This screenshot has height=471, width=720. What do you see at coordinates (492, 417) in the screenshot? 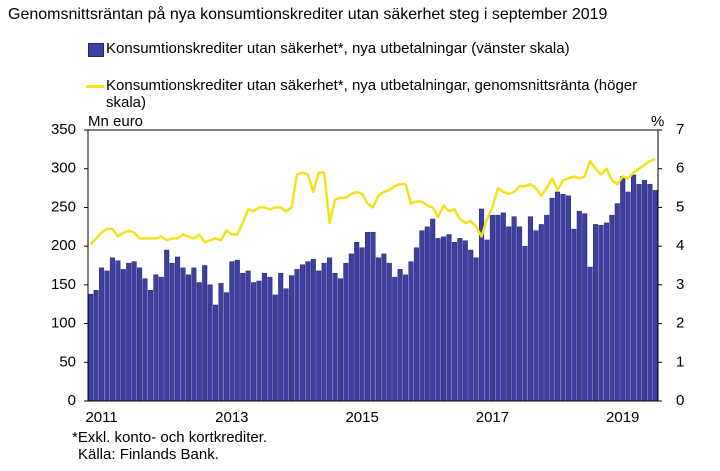
I see `x-tick-label: 2017` at bounding box center [492, 417].